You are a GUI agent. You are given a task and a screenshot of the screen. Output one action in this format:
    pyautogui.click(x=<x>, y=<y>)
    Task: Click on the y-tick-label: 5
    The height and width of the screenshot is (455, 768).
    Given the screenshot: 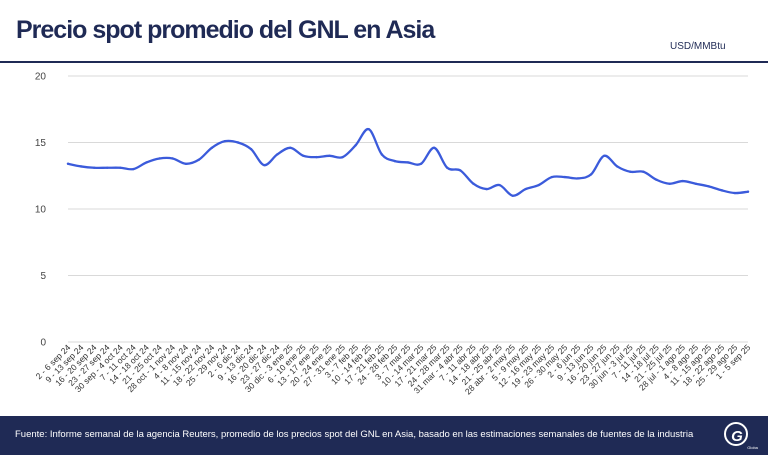 What is the action you would take?
    pyautogui.click(x=43, y=276)
    